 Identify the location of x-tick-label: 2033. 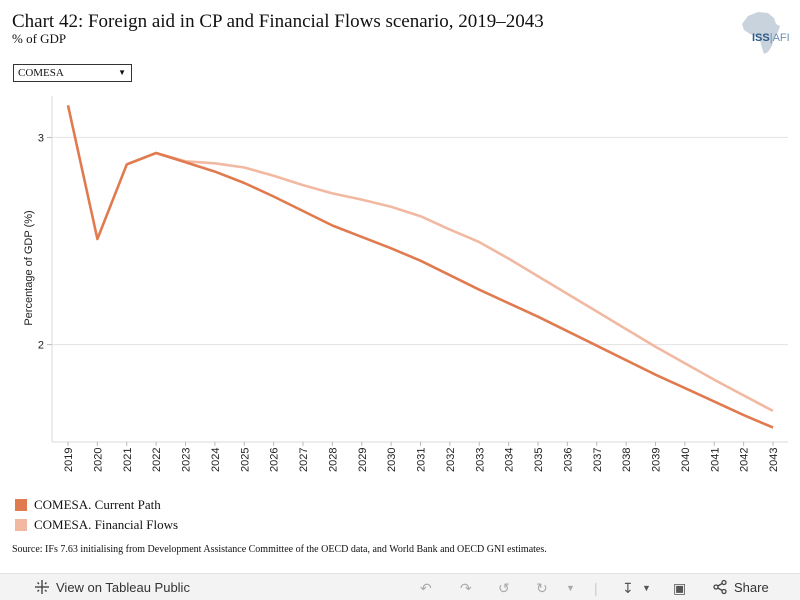
(480, 460).